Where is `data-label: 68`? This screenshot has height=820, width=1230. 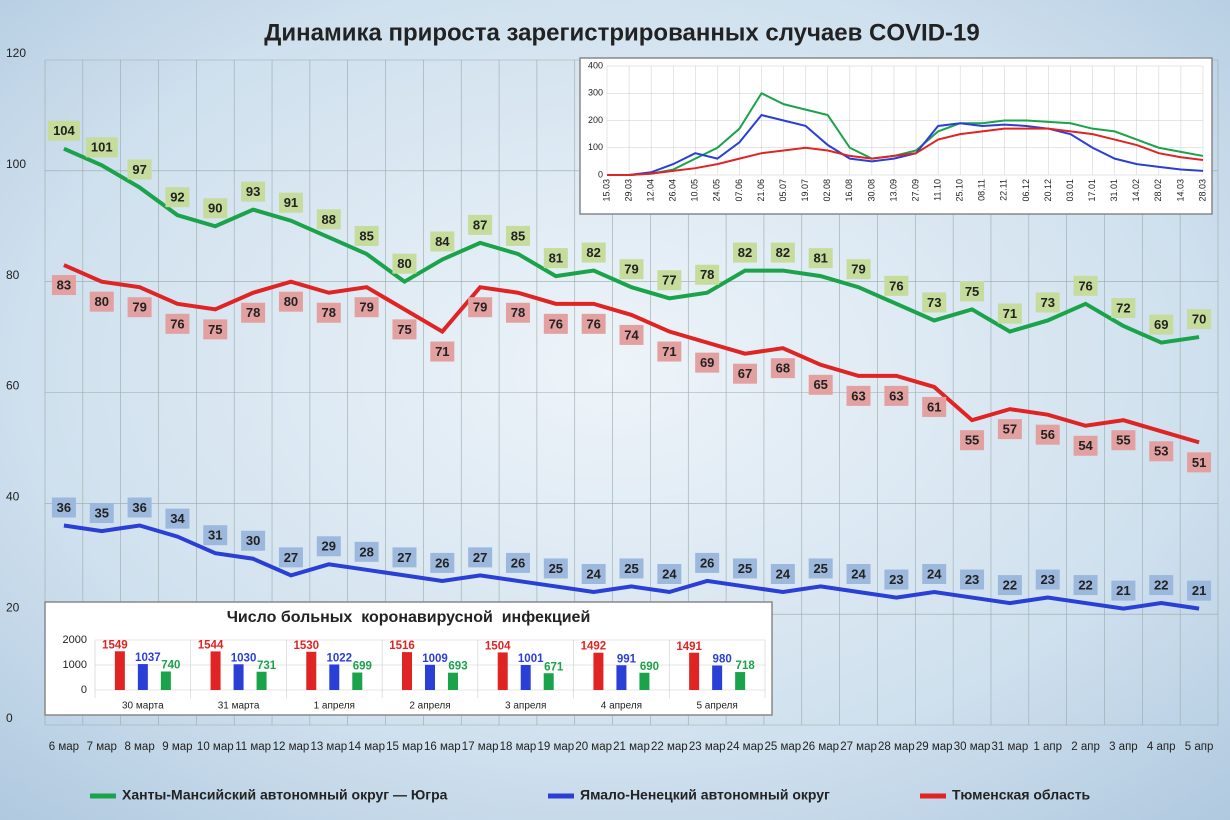 data-label: 68 is located at coordinates (783, 368).